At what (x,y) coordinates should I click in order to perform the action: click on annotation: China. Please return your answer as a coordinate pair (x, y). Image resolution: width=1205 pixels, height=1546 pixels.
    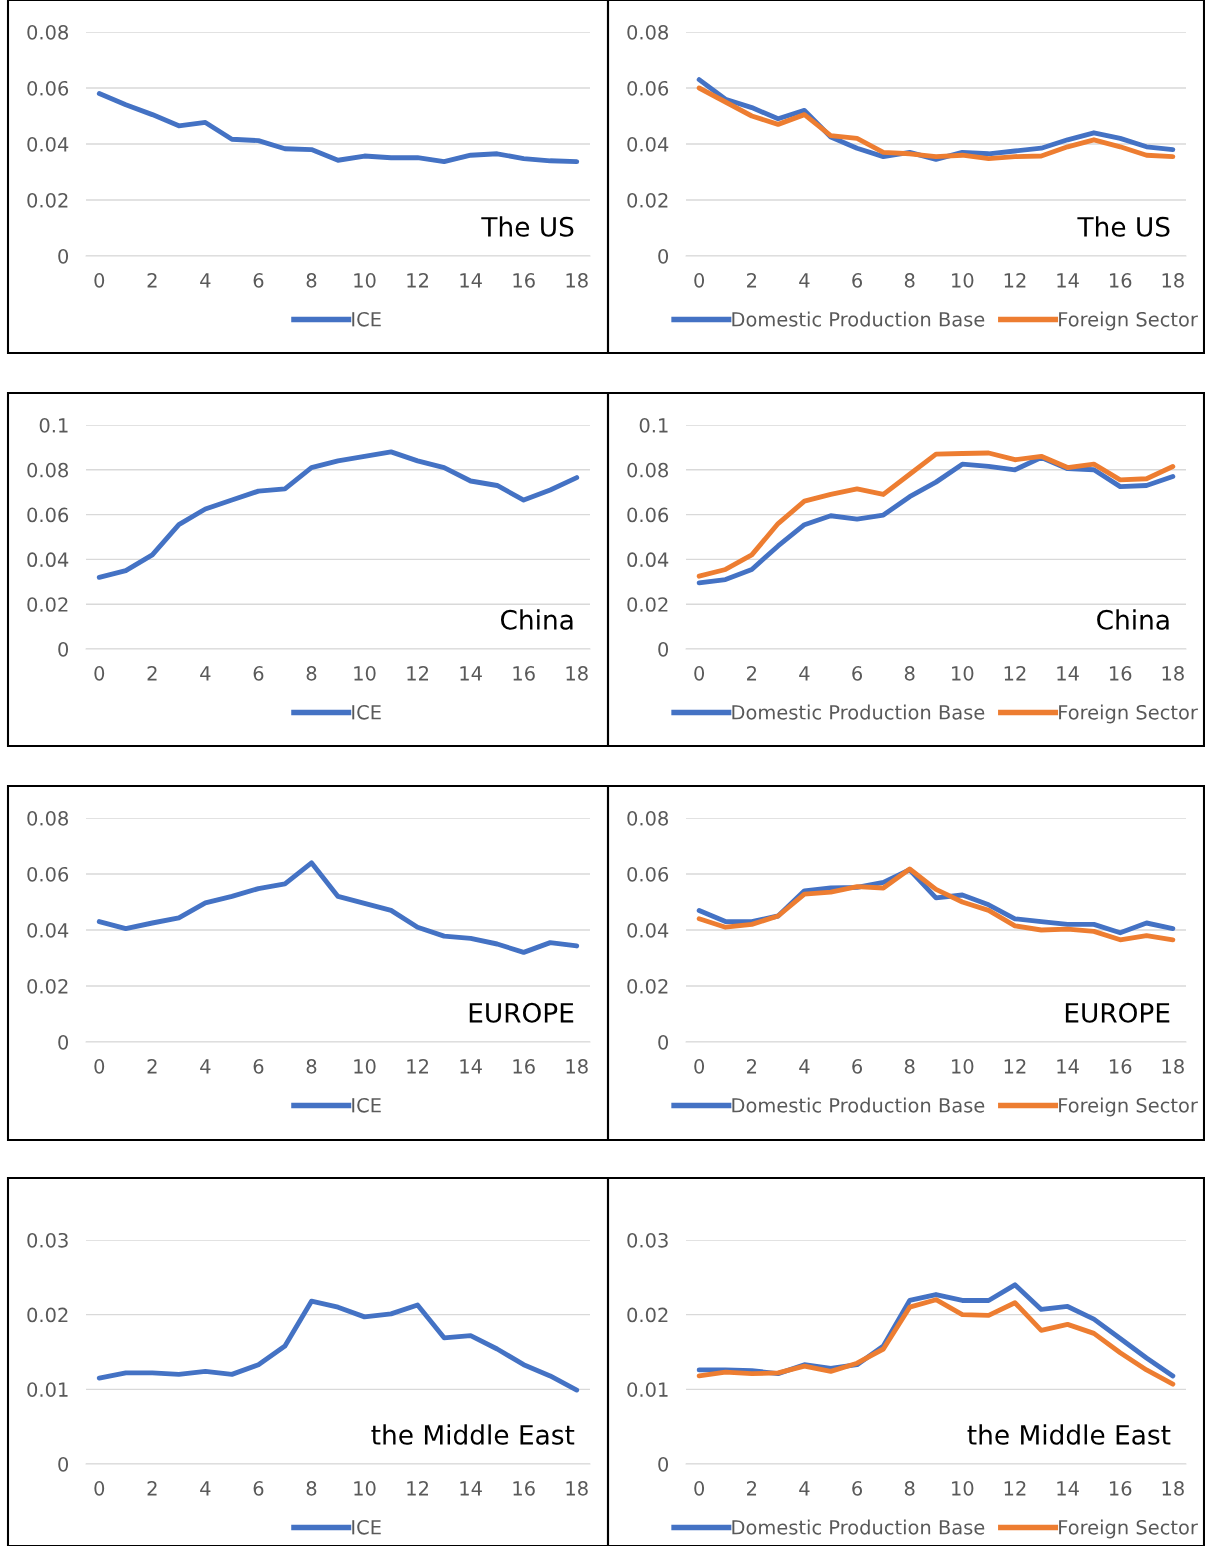
    Looking at the image, I should click on (536, 619).